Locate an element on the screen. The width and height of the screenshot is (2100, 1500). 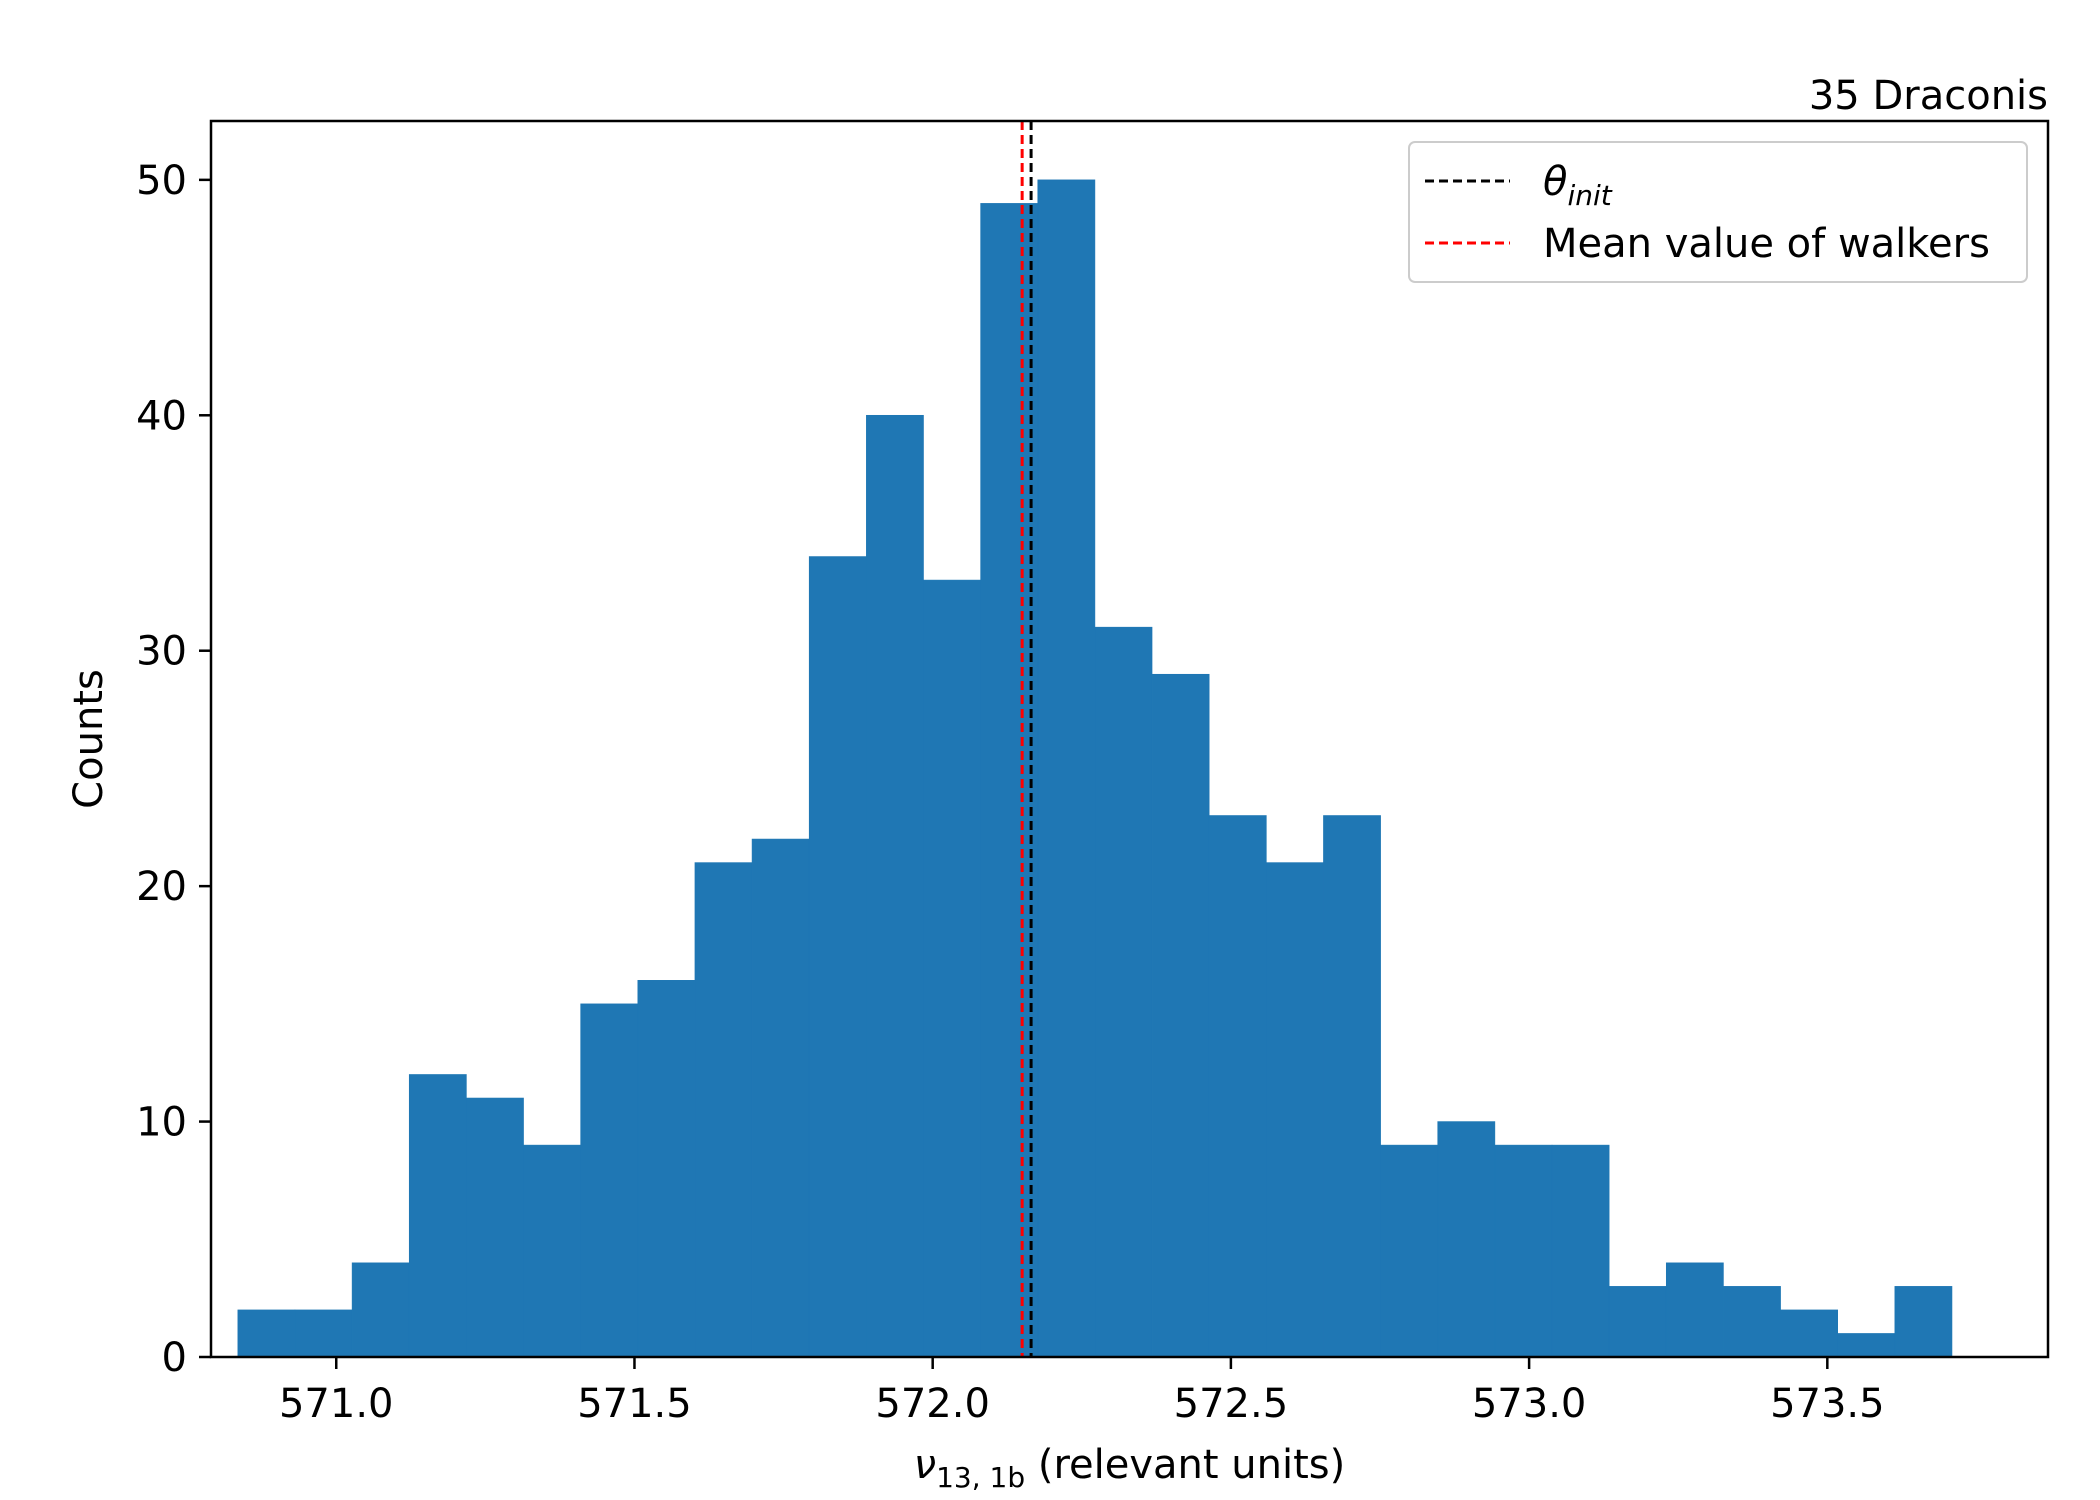
y-axis-ticks: 0 10 20 30 40 50 is located at coordinates (173, 769).